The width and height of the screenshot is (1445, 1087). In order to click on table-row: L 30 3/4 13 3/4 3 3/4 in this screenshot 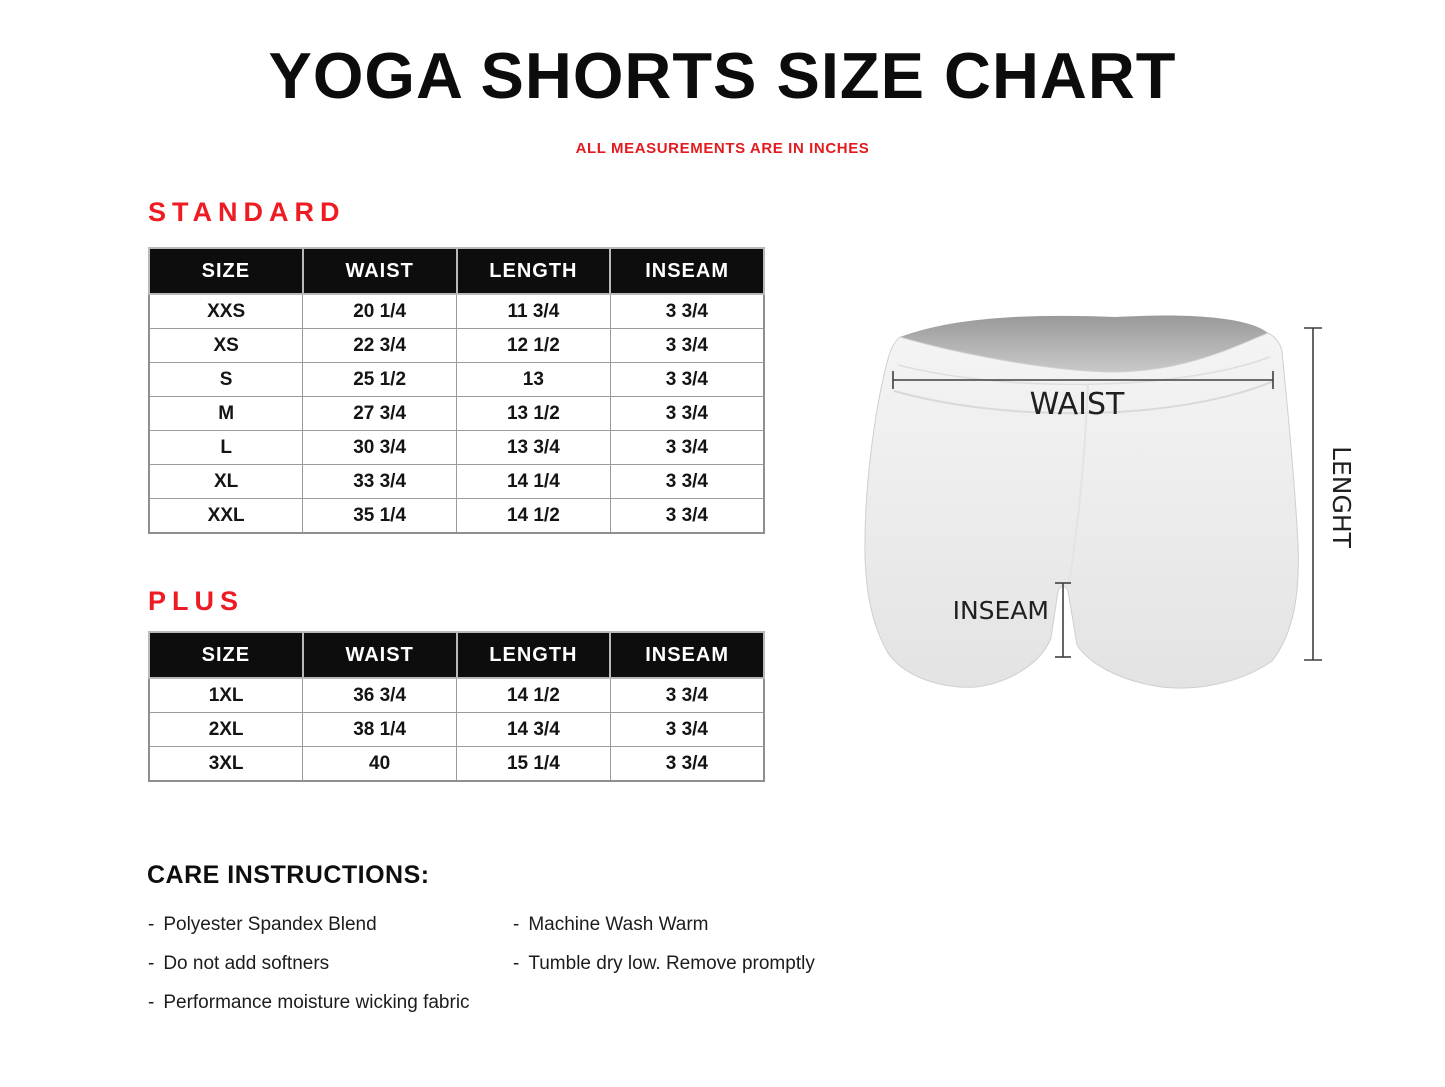, I will do `click(456, 447)`.